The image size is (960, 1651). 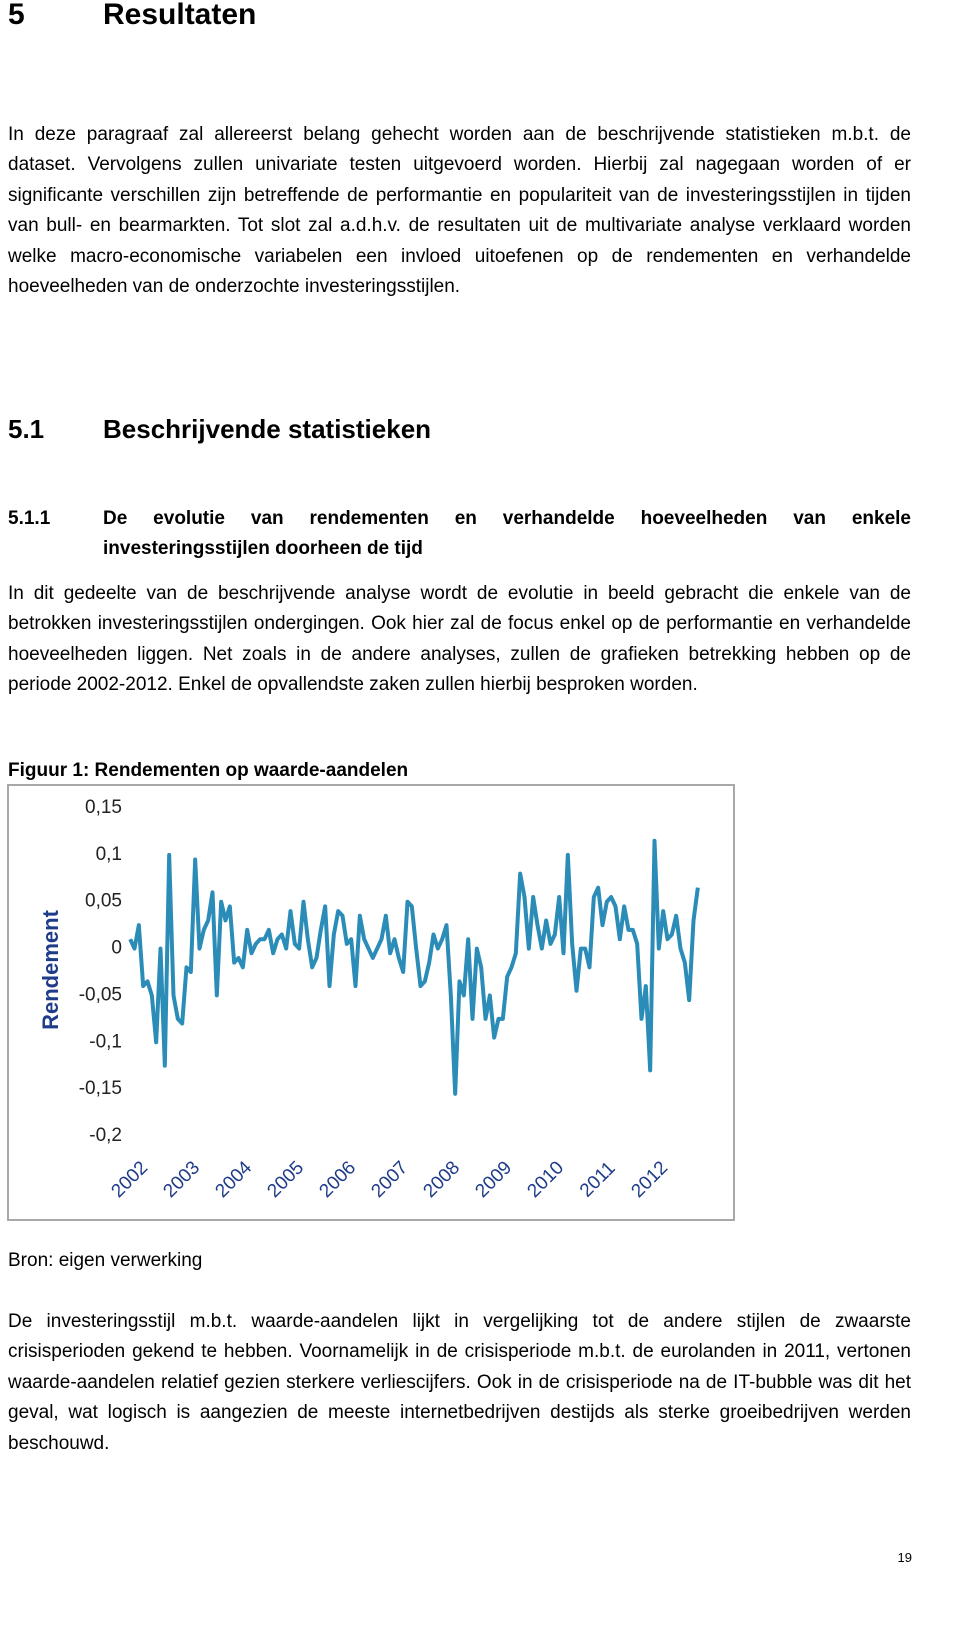 What do you see at coordinates (208, 770) in the screenshot?
I see `figure-caption: Figuur 1: Rendementen op waarde-aandelen` at bounding box center [208, 770].